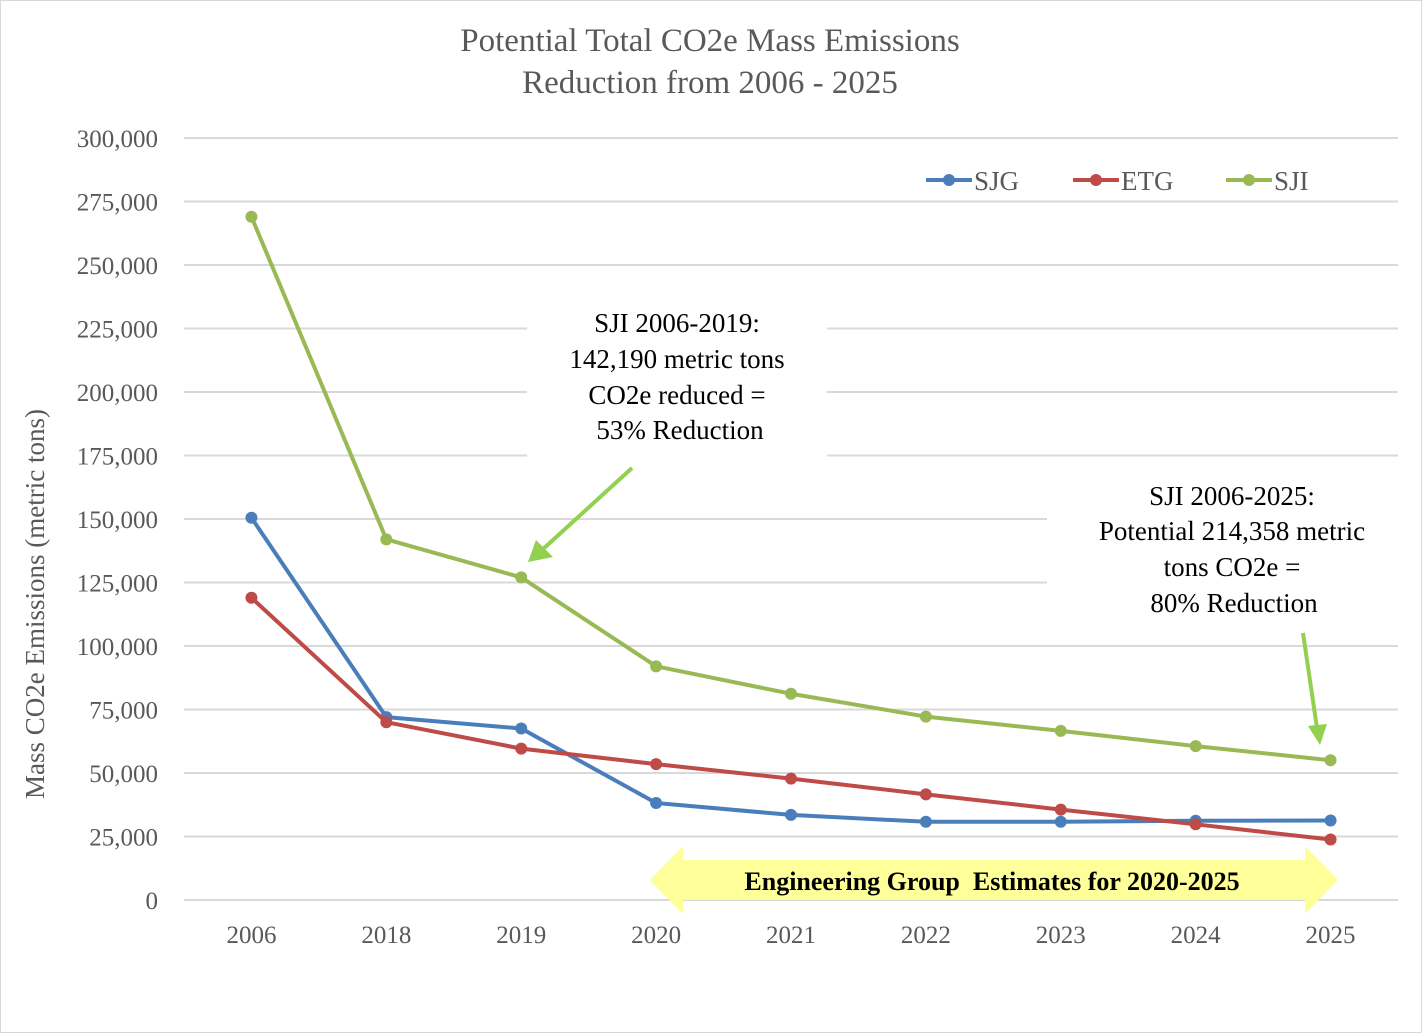 The height and width of the screenshot is (1033, 1422). What do you see at coordinates (1232, 567) in the screenshot?
I see `annotation-2-line-3: tons CO2e =` at bounding box center [1232, 567].